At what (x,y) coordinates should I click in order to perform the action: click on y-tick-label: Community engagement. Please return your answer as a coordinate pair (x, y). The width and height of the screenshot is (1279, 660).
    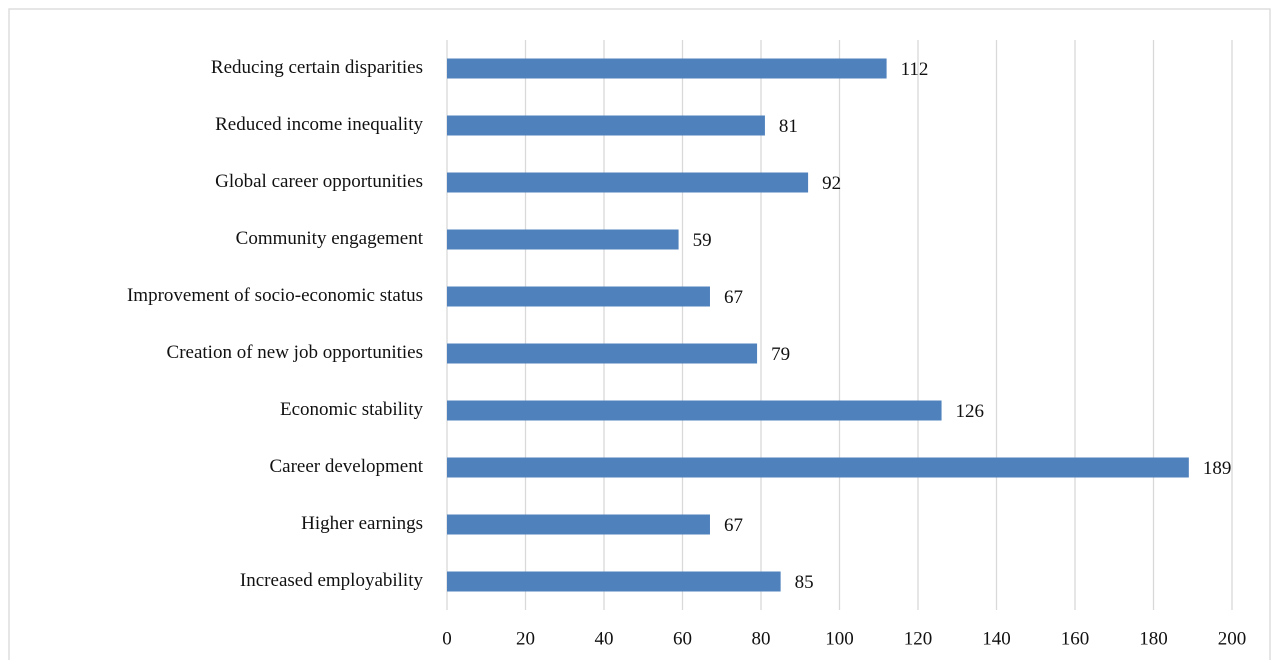
    Looking at the image, I should click on (330, 238).